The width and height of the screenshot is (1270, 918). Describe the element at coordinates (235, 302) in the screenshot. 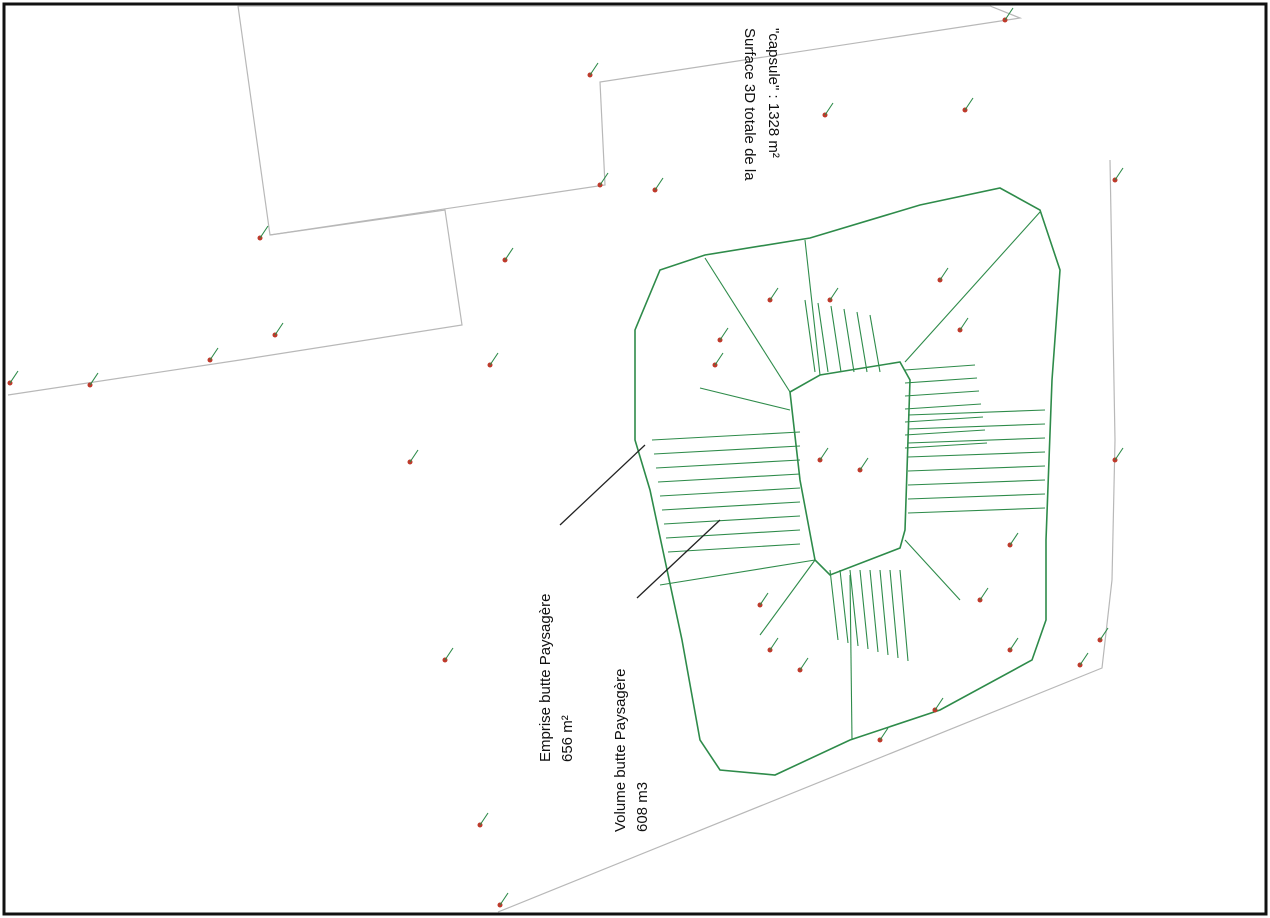

I see `parcel-line` at that location.